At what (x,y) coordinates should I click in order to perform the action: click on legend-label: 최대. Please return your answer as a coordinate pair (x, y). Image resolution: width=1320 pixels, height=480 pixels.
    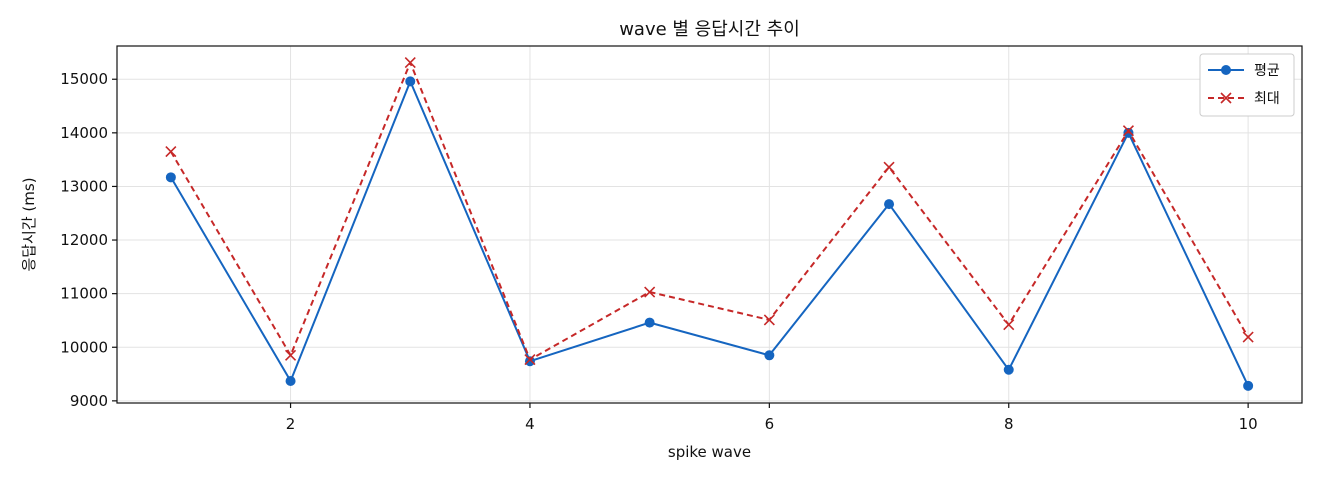
    Looking at the image, I should click on (1267, 99).